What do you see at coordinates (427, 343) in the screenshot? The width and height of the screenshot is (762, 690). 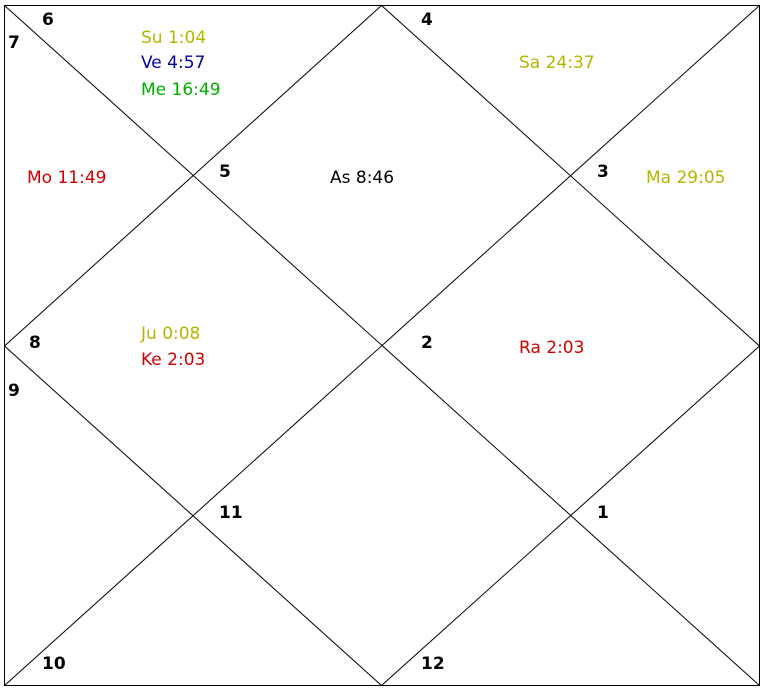 I see `house-number-2: 2` at bounding box center [427, 343].